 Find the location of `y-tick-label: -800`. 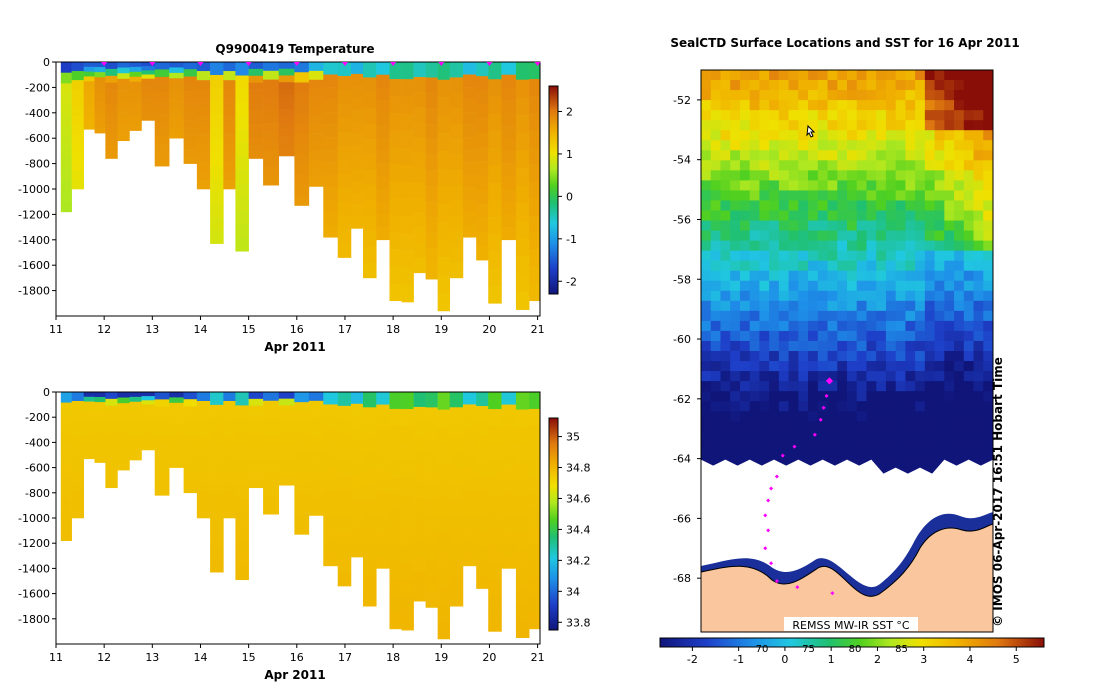

y-tick-label: -800 is located at coordinates (37, 164).